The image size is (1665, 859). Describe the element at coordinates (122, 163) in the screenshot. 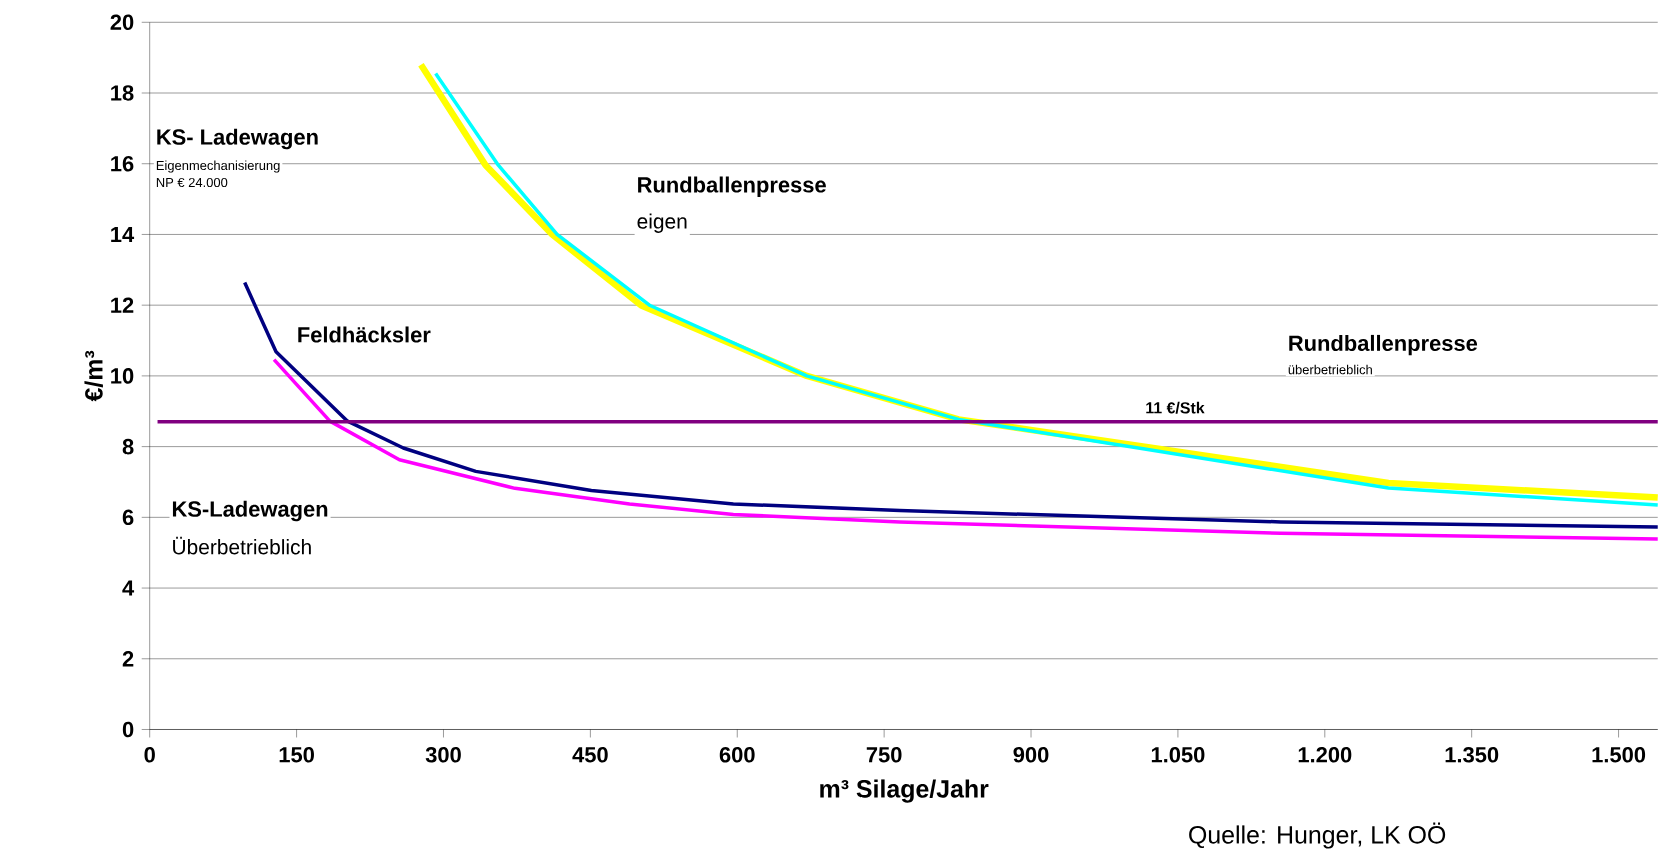

I see `y-tick-label: 16` at that location.